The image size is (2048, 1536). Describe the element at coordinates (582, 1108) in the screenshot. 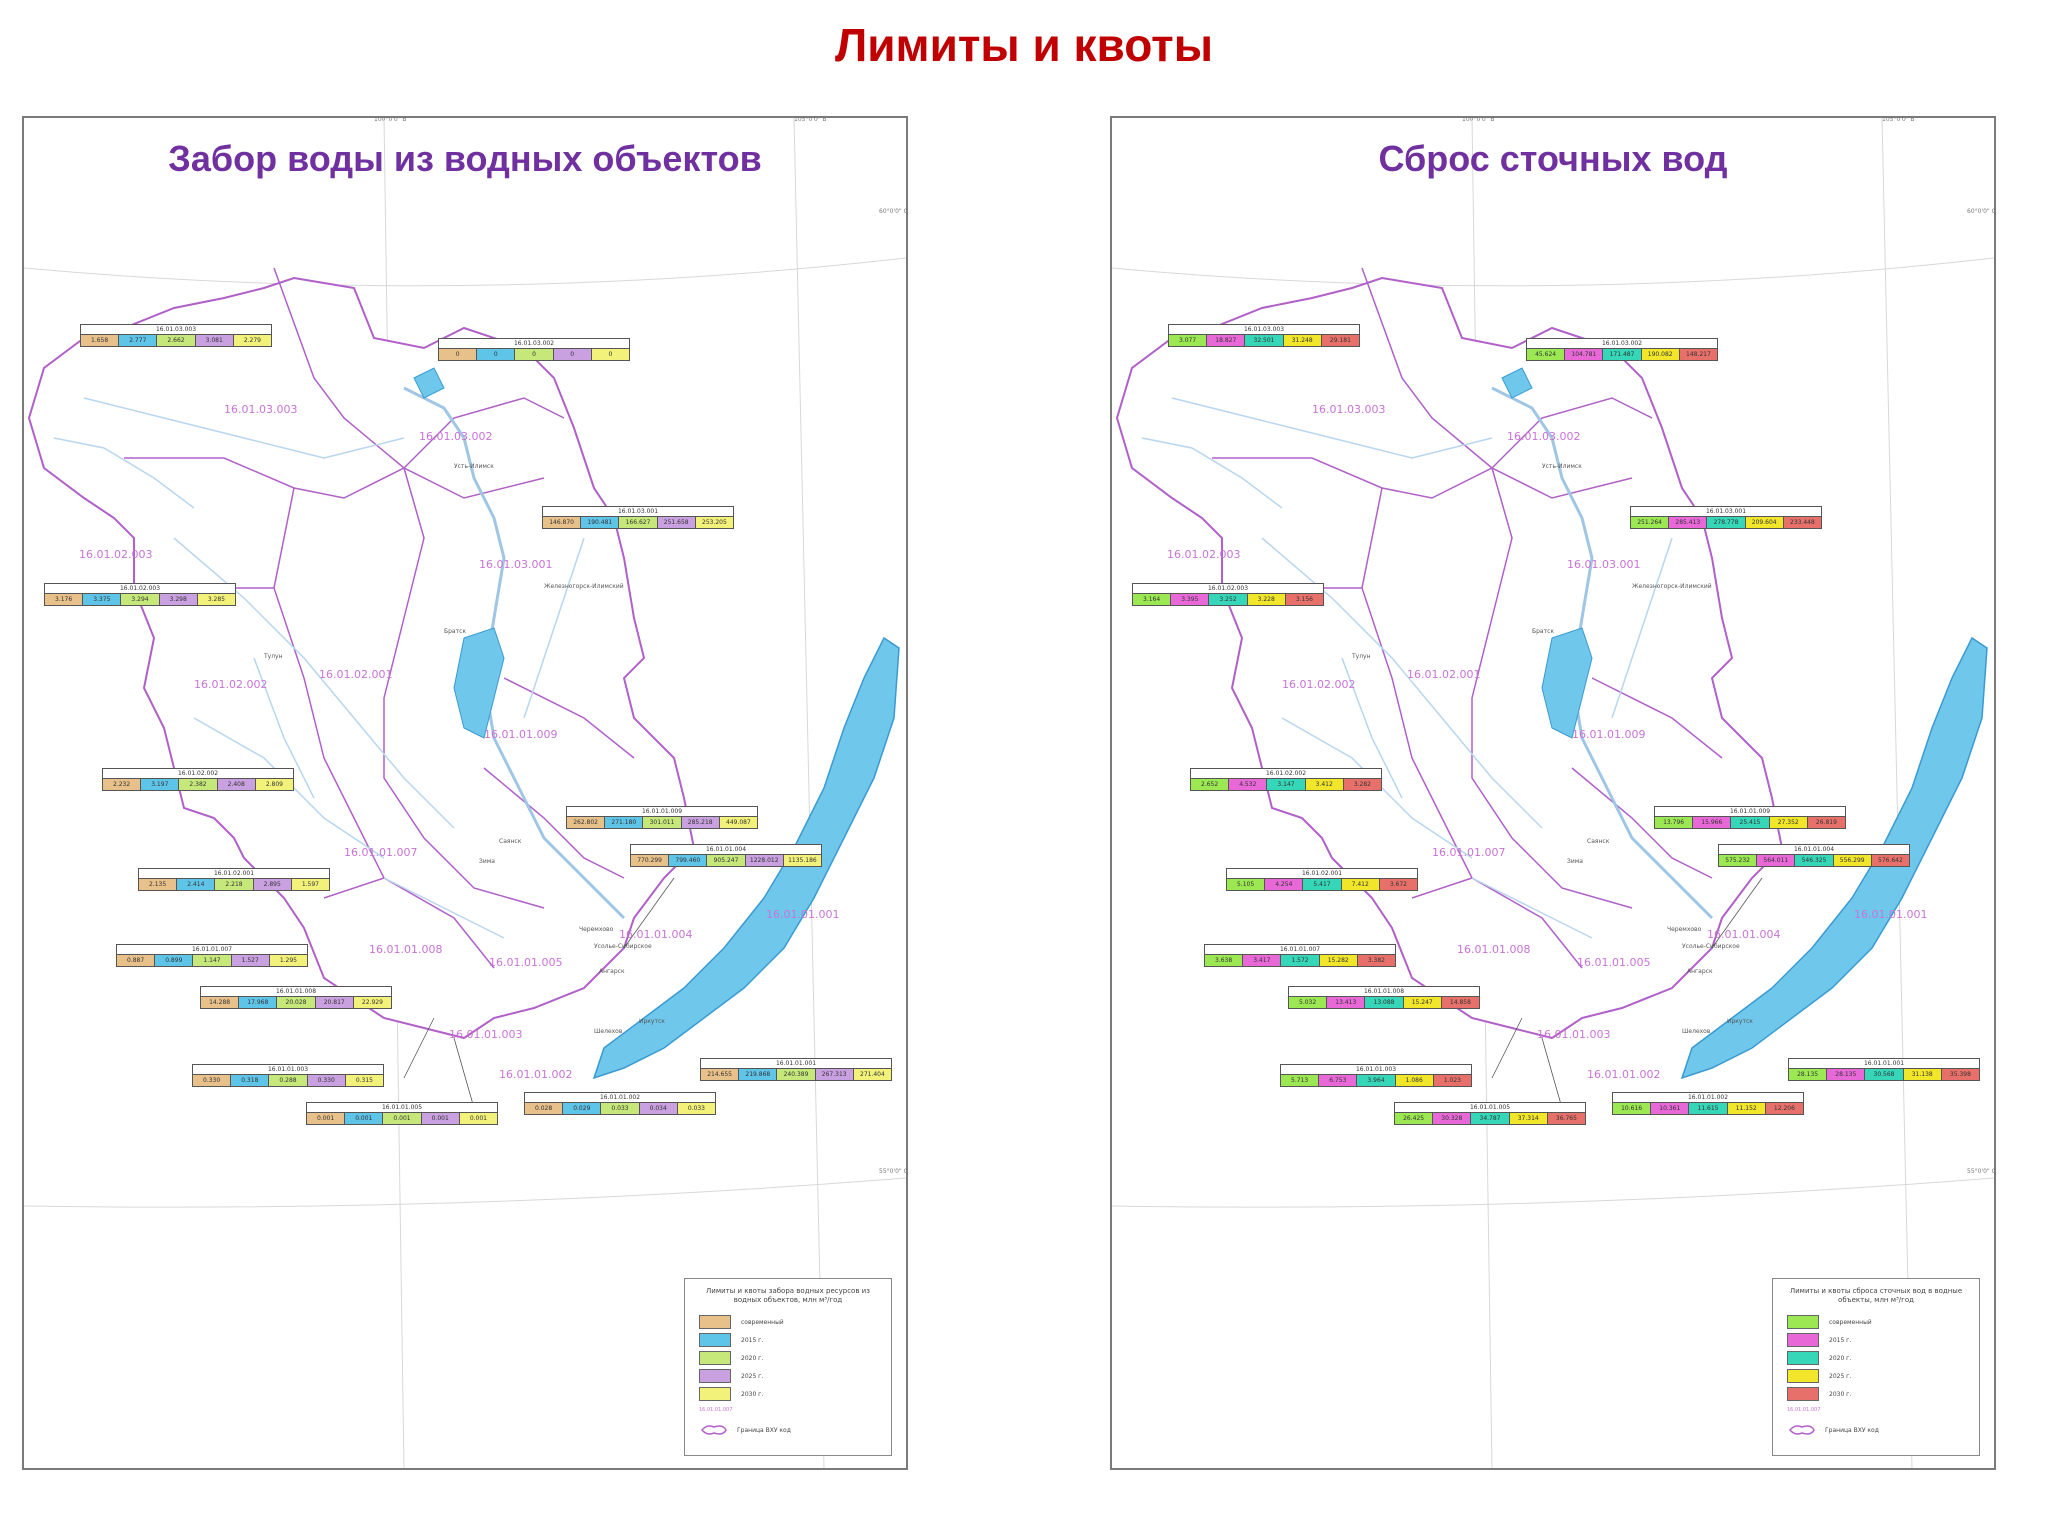

I see `value-table-cell: 0.029` at that location.